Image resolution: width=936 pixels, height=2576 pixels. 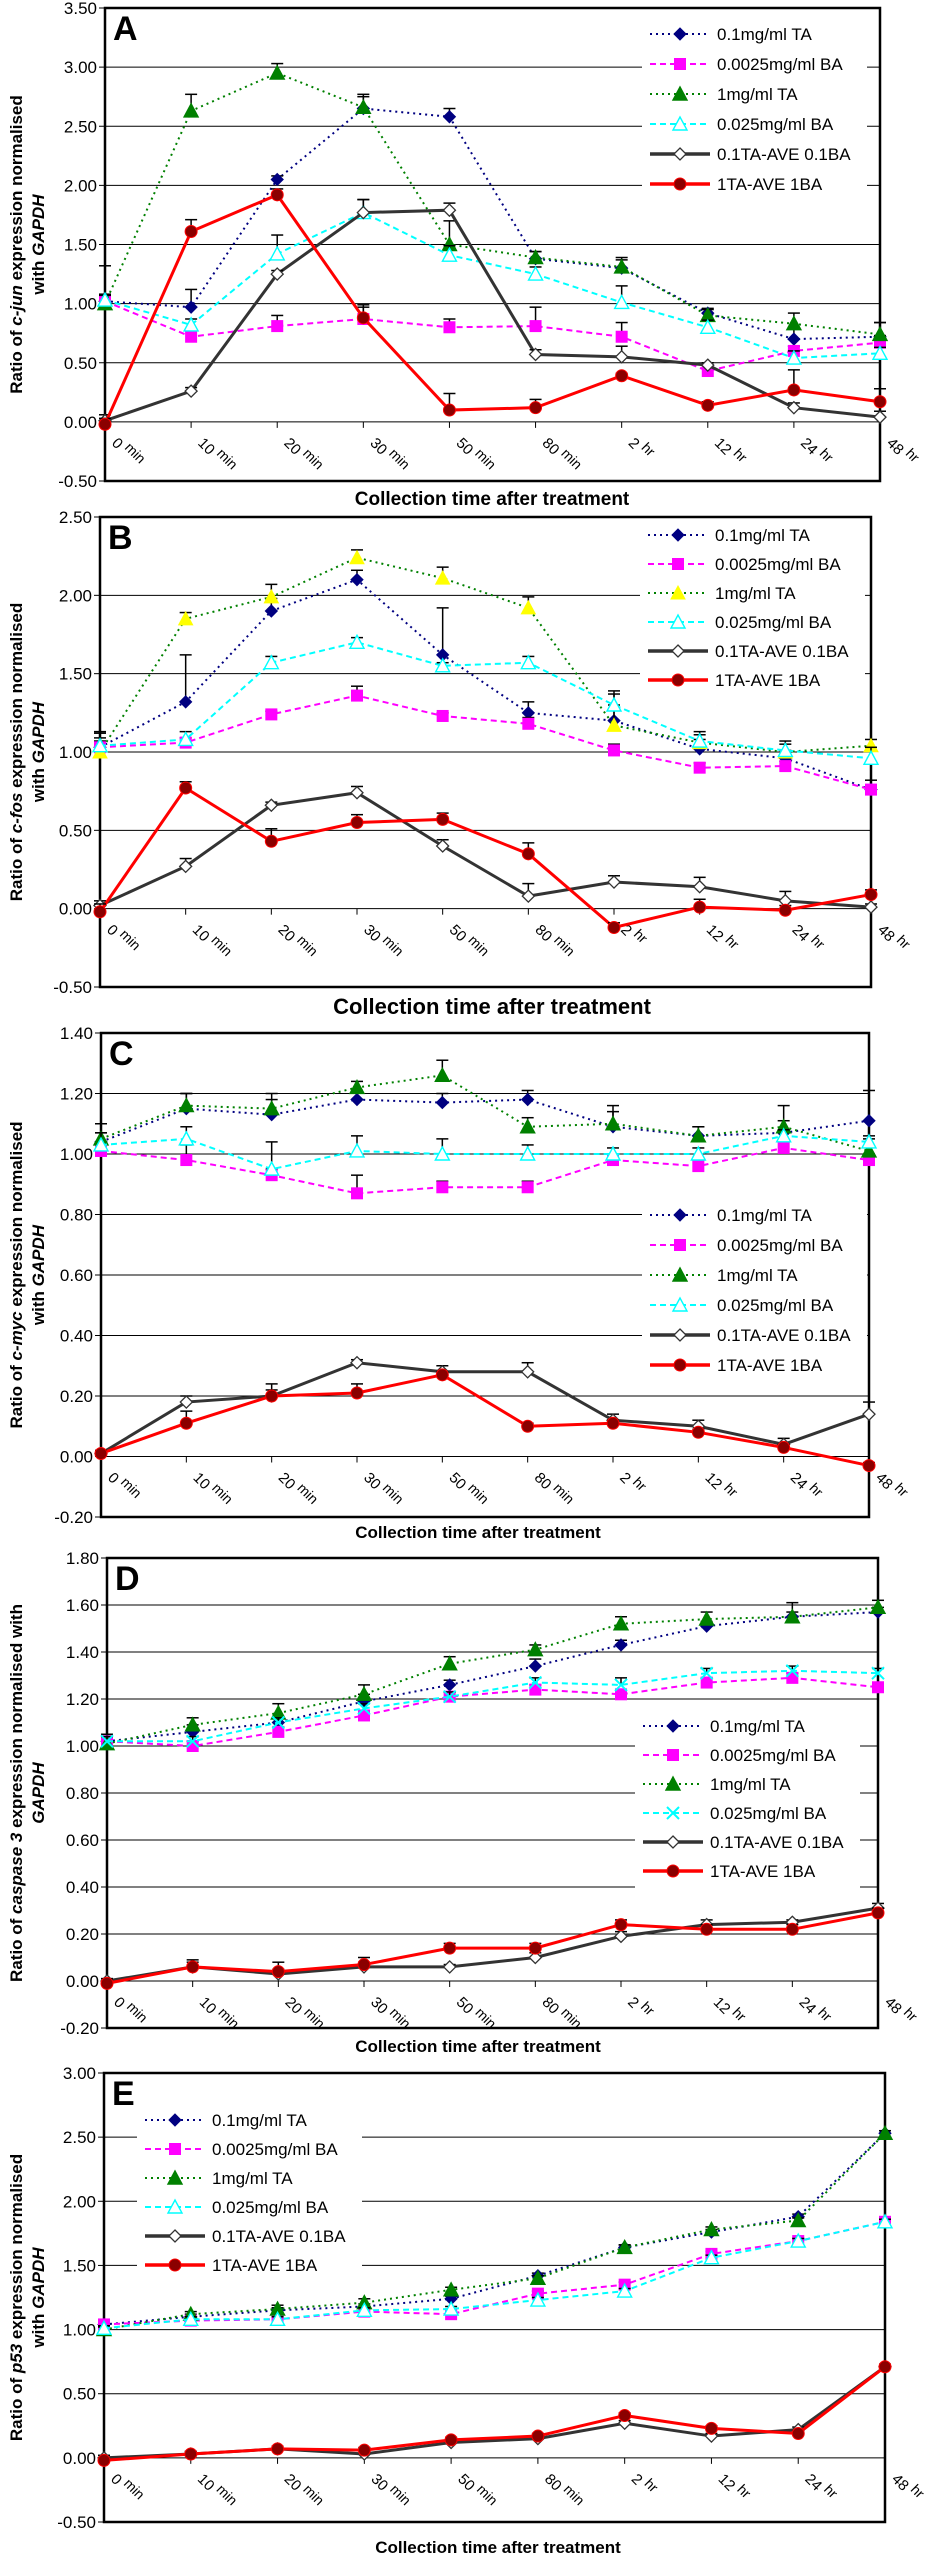 What do you see at coordinates (38, 1275) in the screenshot?
I see `y-axis-label-line2: with GAPDH` at bounding box center [38, 1275].